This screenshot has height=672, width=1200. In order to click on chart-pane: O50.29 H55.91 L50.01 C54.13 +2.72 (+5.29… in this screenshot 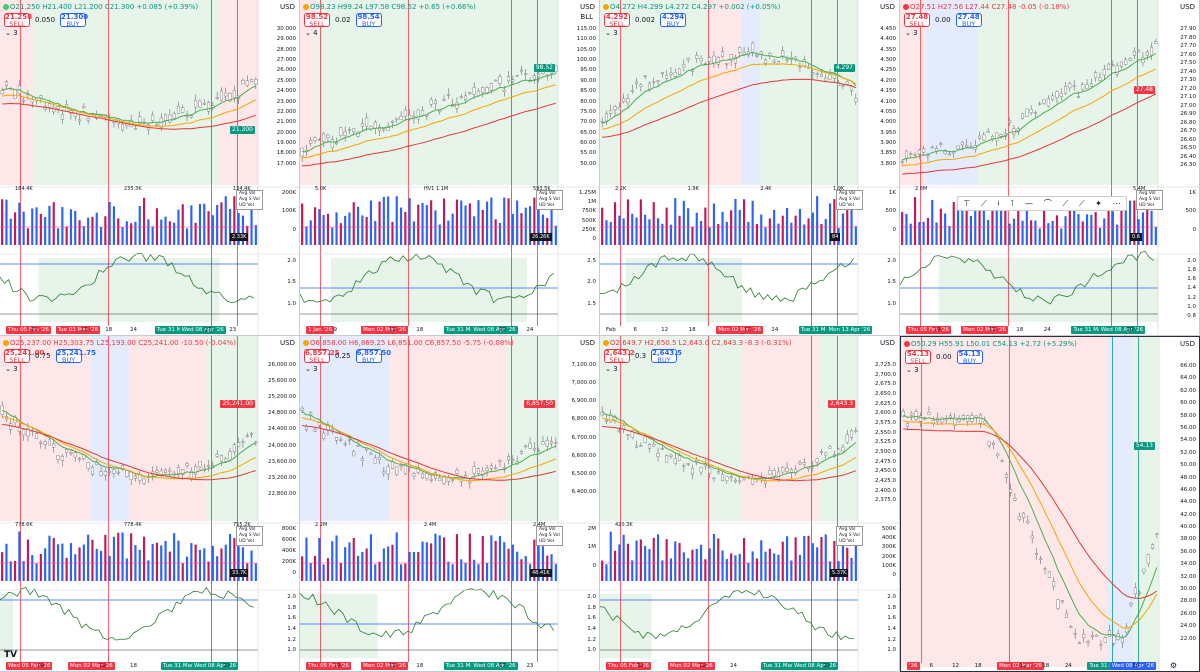, I will do `click(1050, 504)`.